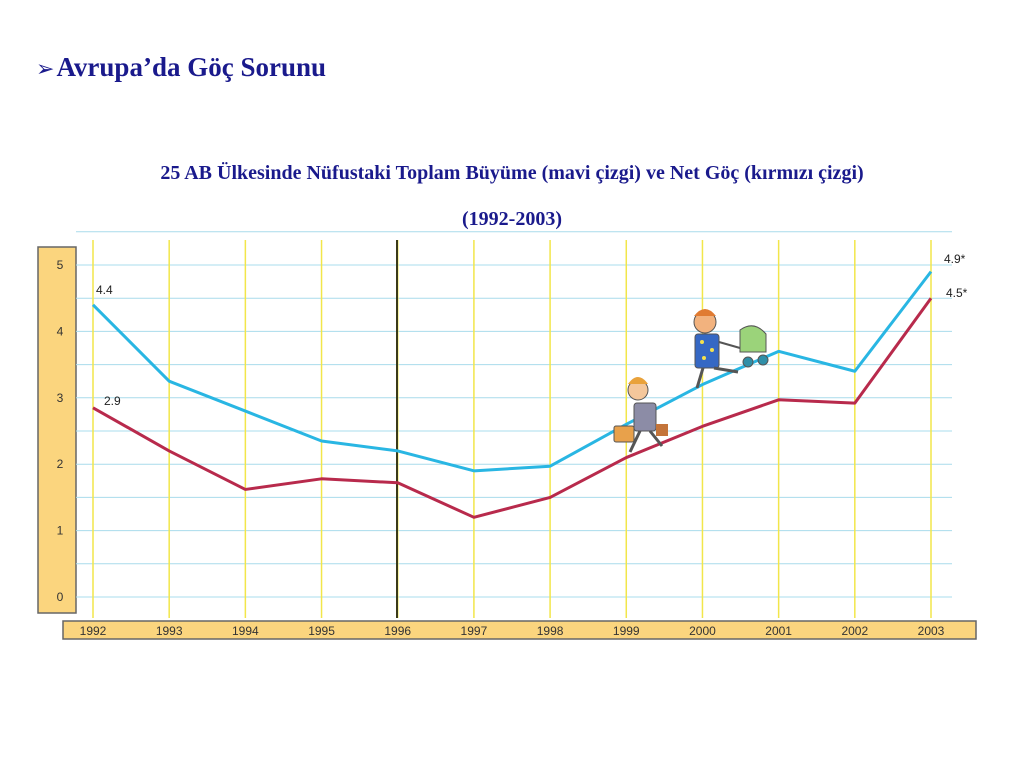 The width and height of the screenshot is (1024, 768). Describe the element at coordinates (931, 631) in the screenshot. I see `x-tick-2003: 2003` at that location.